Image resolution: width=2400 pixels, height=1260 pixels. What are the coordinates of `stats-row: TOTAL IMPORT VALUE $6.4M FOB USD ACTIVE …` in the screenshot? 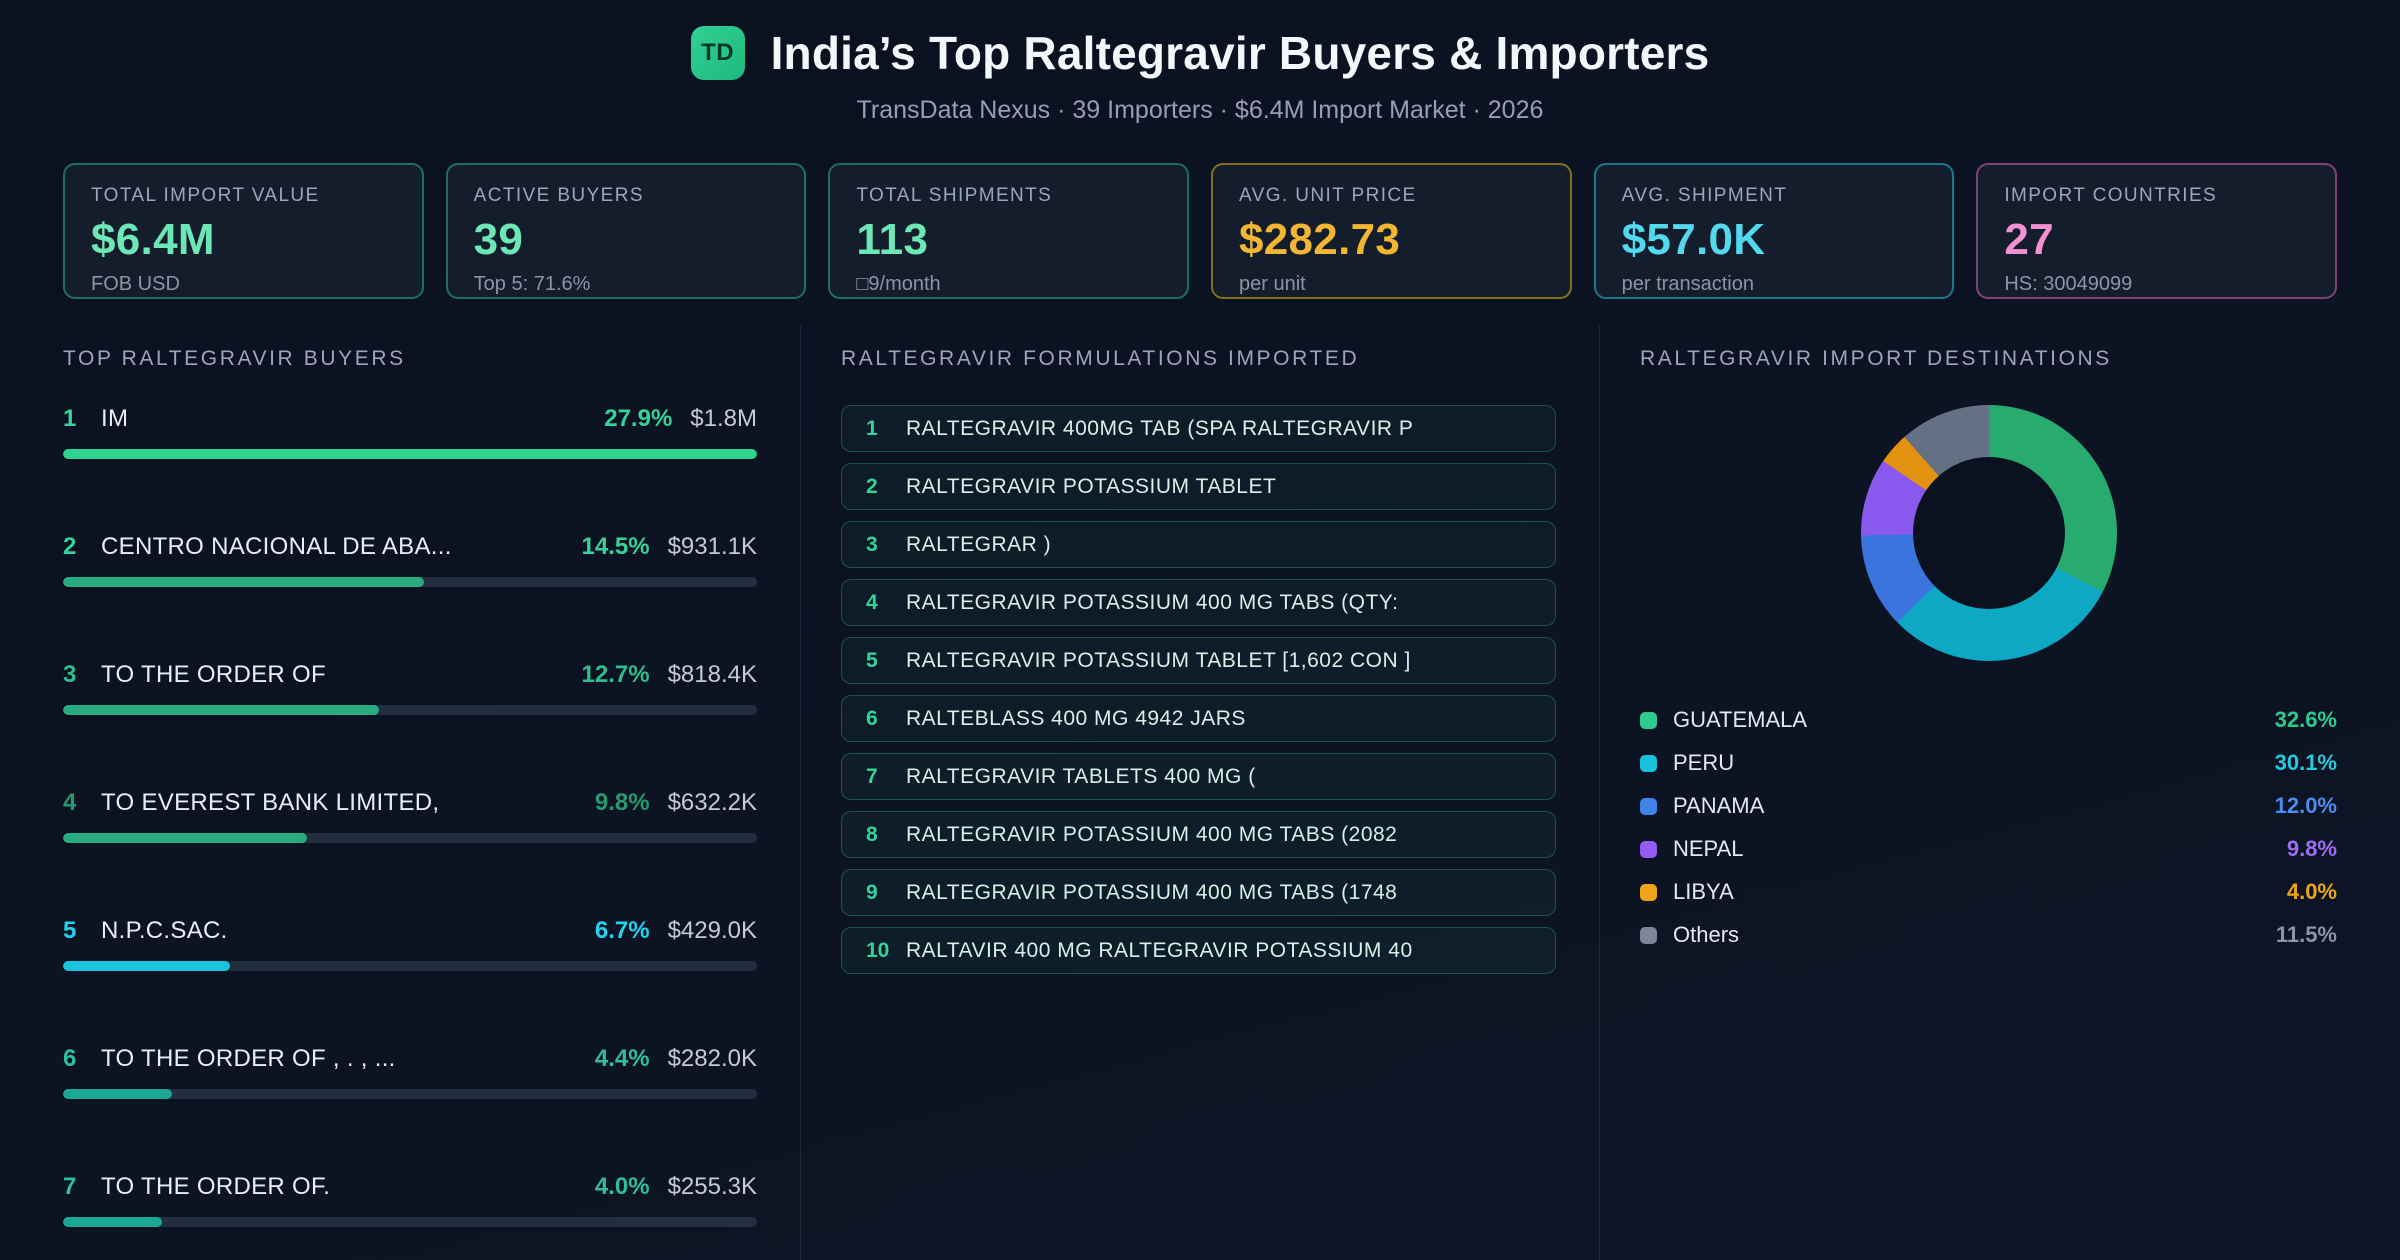 It's located at (1200, 231).